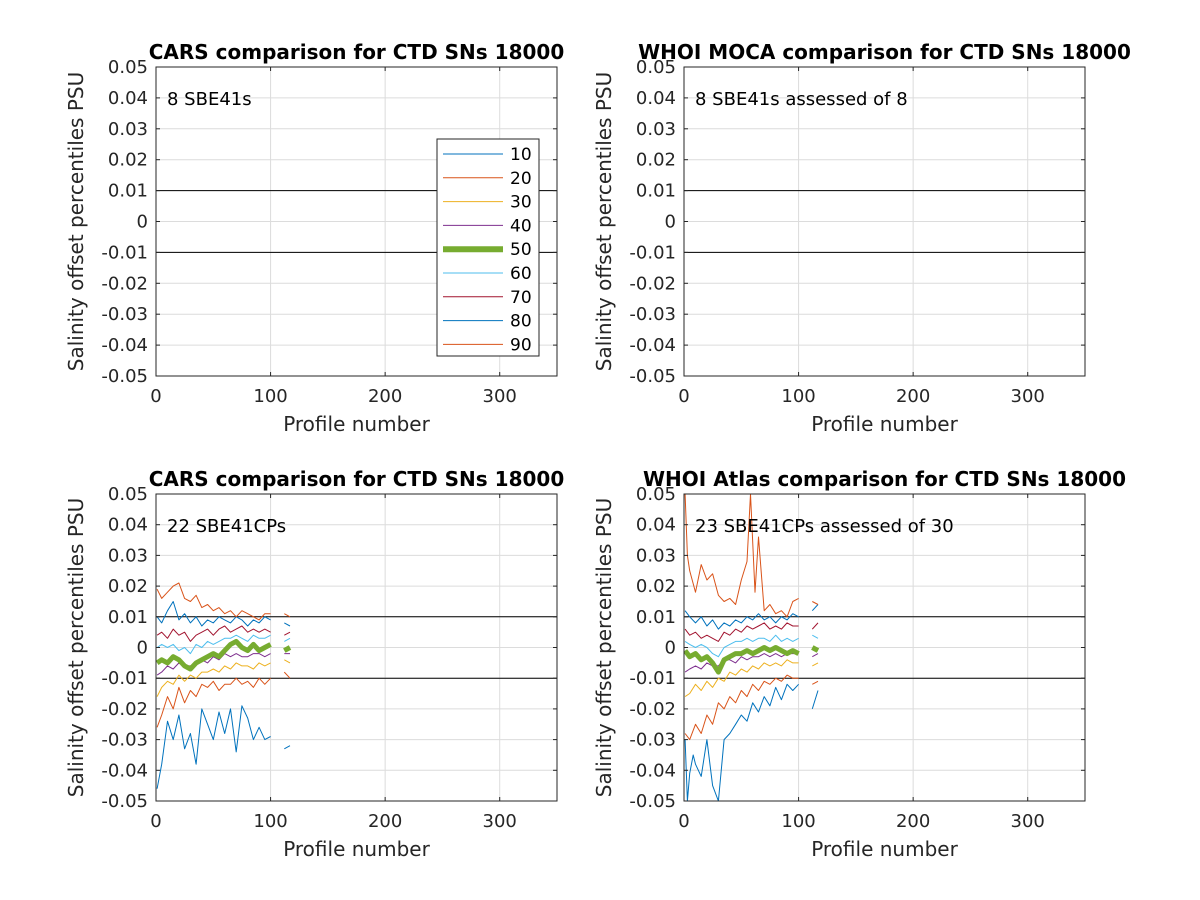 The width and height of the screenshot is (1200, 900). I want to click on legend-label-90: 90, so click(521, 345).